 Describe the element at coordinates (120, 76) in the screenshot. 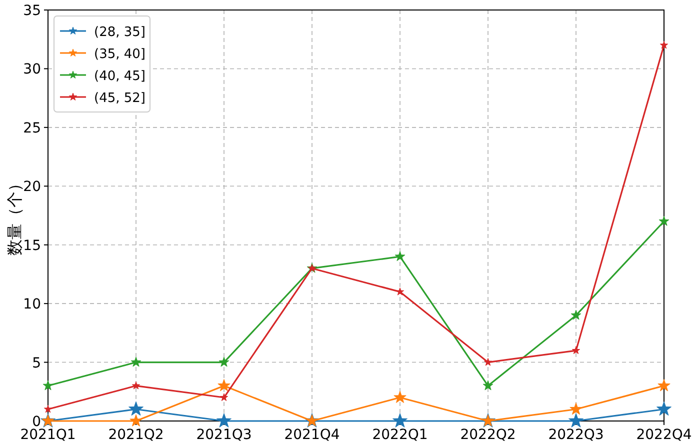

I see `legend-label: (40, 45]` at that location.